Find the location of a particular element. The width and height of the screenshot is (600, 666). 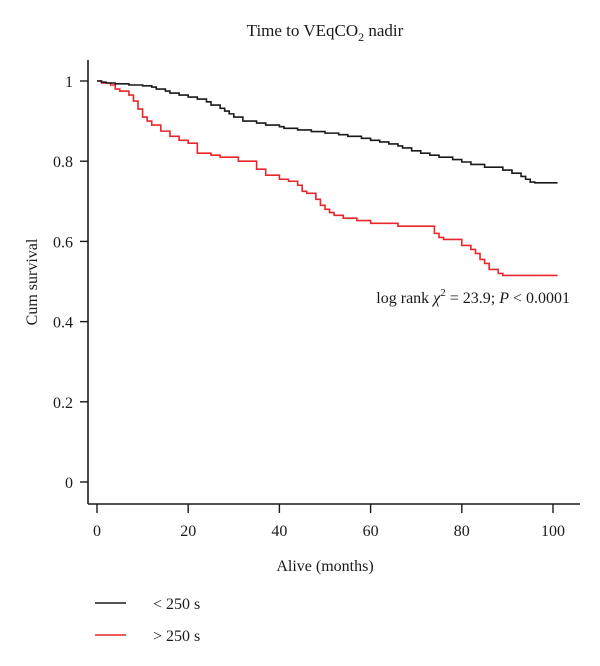

x-tick-label: 0 is located at coordinates (97, 531).